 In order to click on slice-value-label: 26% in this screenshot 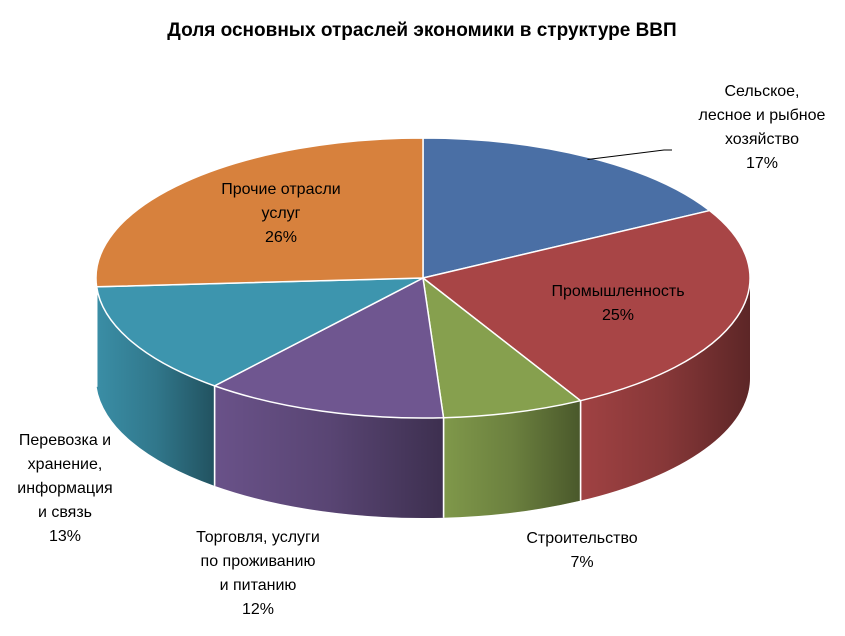, I will do `click(281, 237)`.